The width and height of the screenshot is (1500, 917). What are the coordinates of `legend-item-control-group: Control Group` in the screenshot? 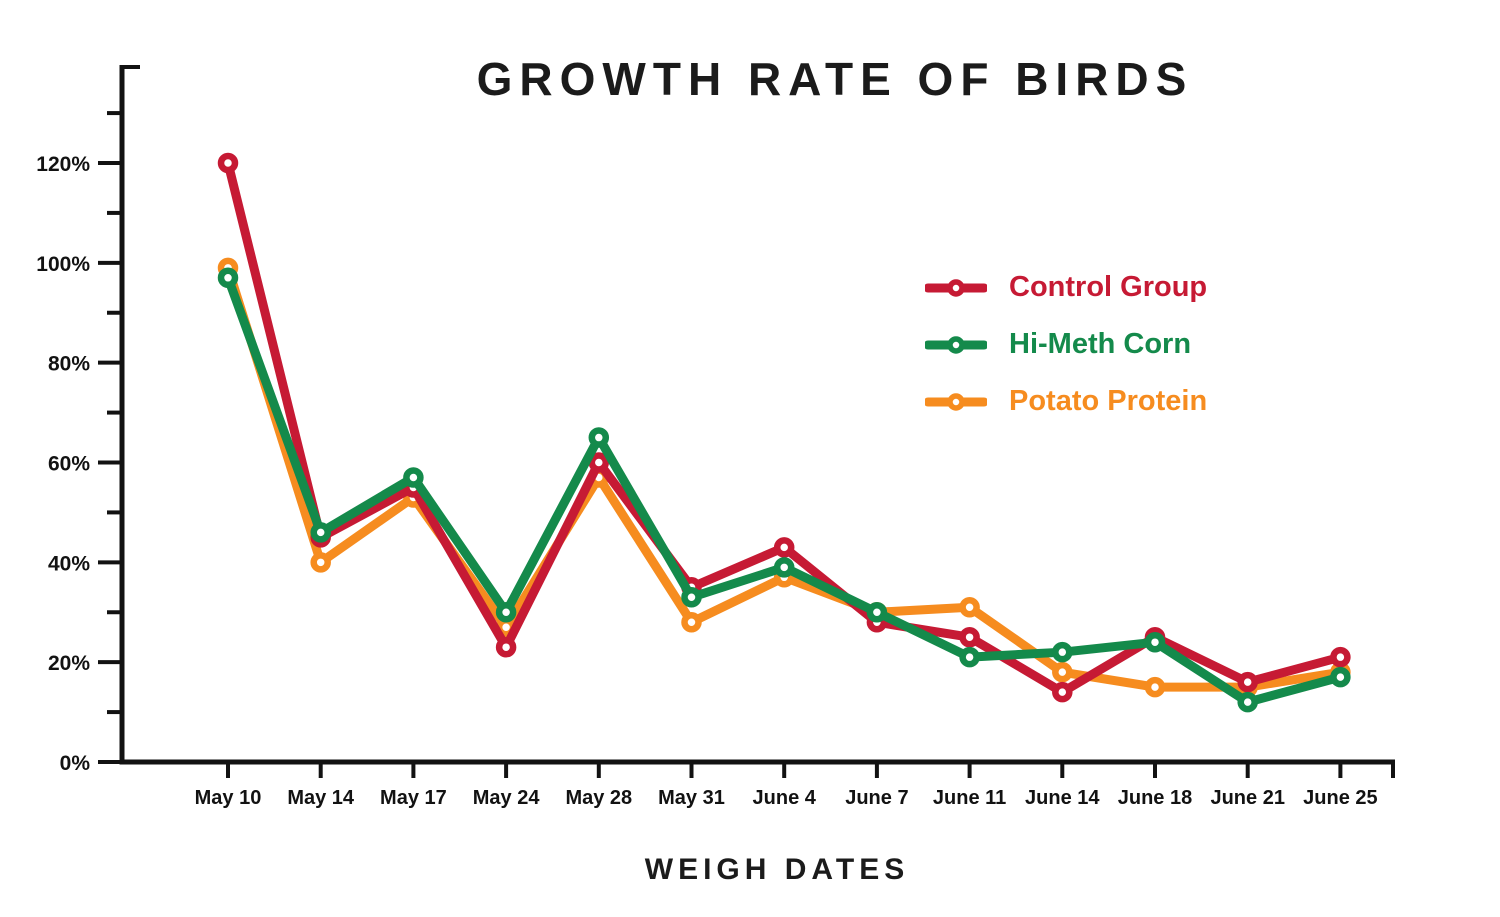 It's located at (1066, 287).